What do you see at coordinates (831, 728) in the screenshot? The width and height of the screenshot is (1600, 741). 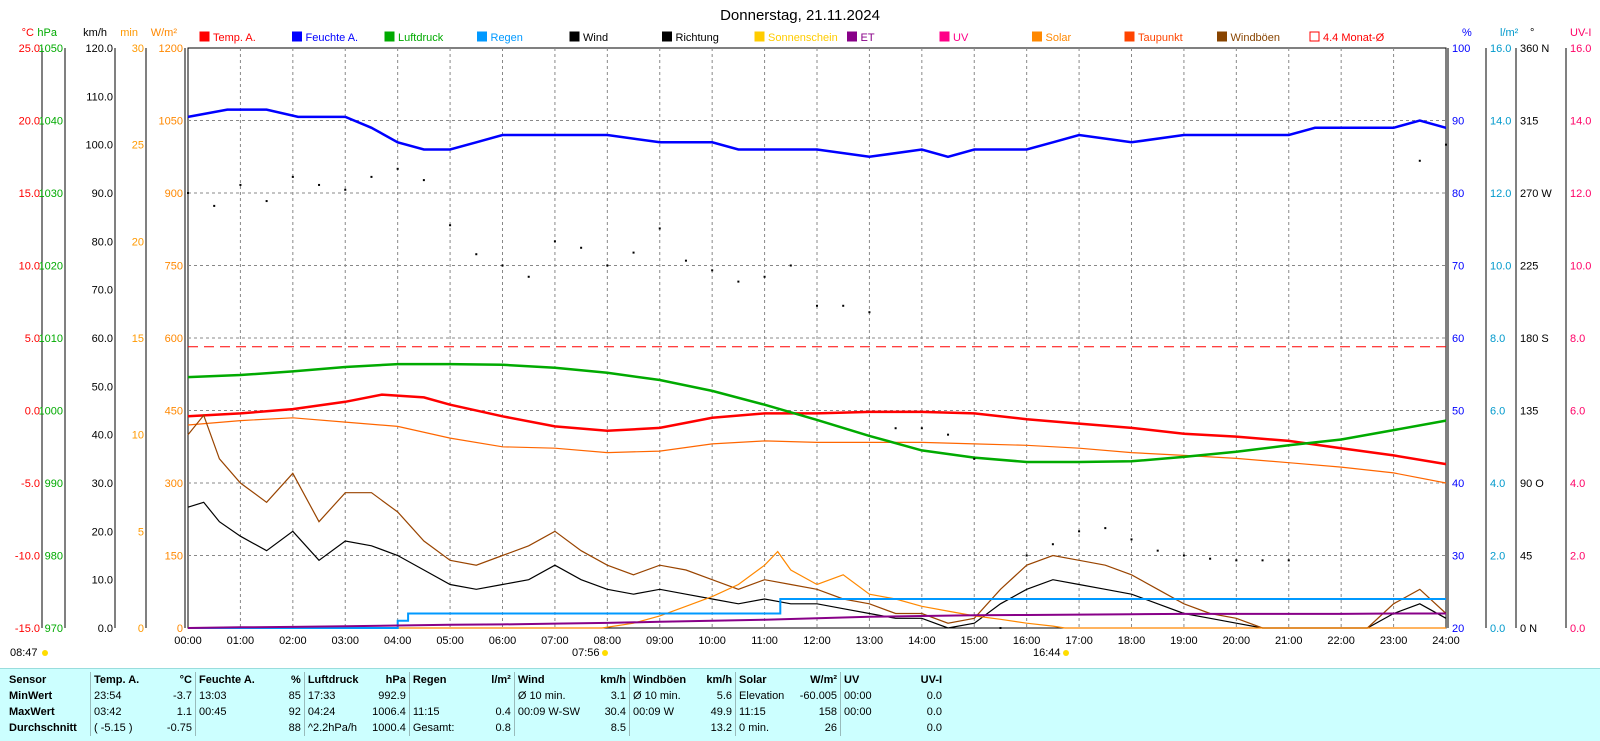 I see `stats-cell: 26` at bounding box center [831, 728].